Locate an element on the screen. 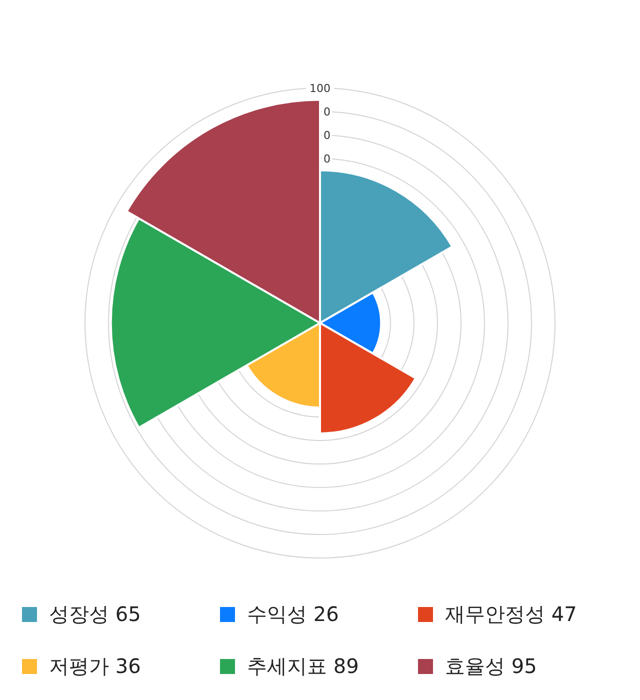  text: 100 is located at coordinates (320, 88).